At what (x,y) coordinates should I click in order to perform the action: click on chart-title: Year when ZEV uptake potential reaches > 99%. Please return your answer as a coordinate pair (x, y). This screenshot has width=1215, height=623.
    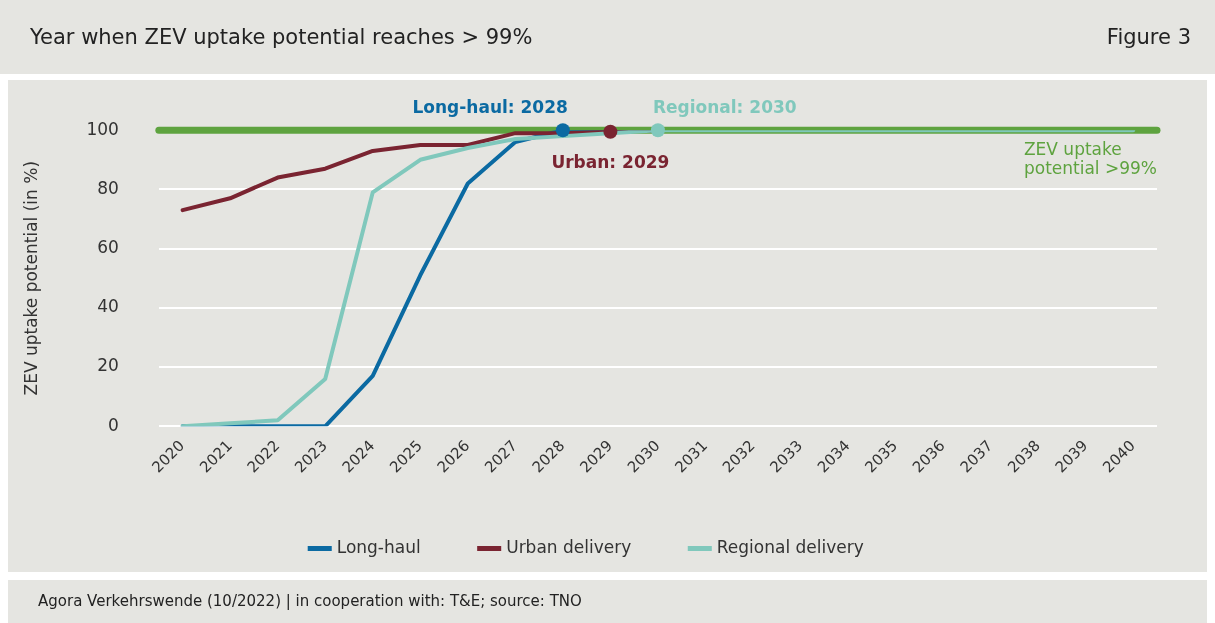
    Looking at the image, I should click on (281, 37).